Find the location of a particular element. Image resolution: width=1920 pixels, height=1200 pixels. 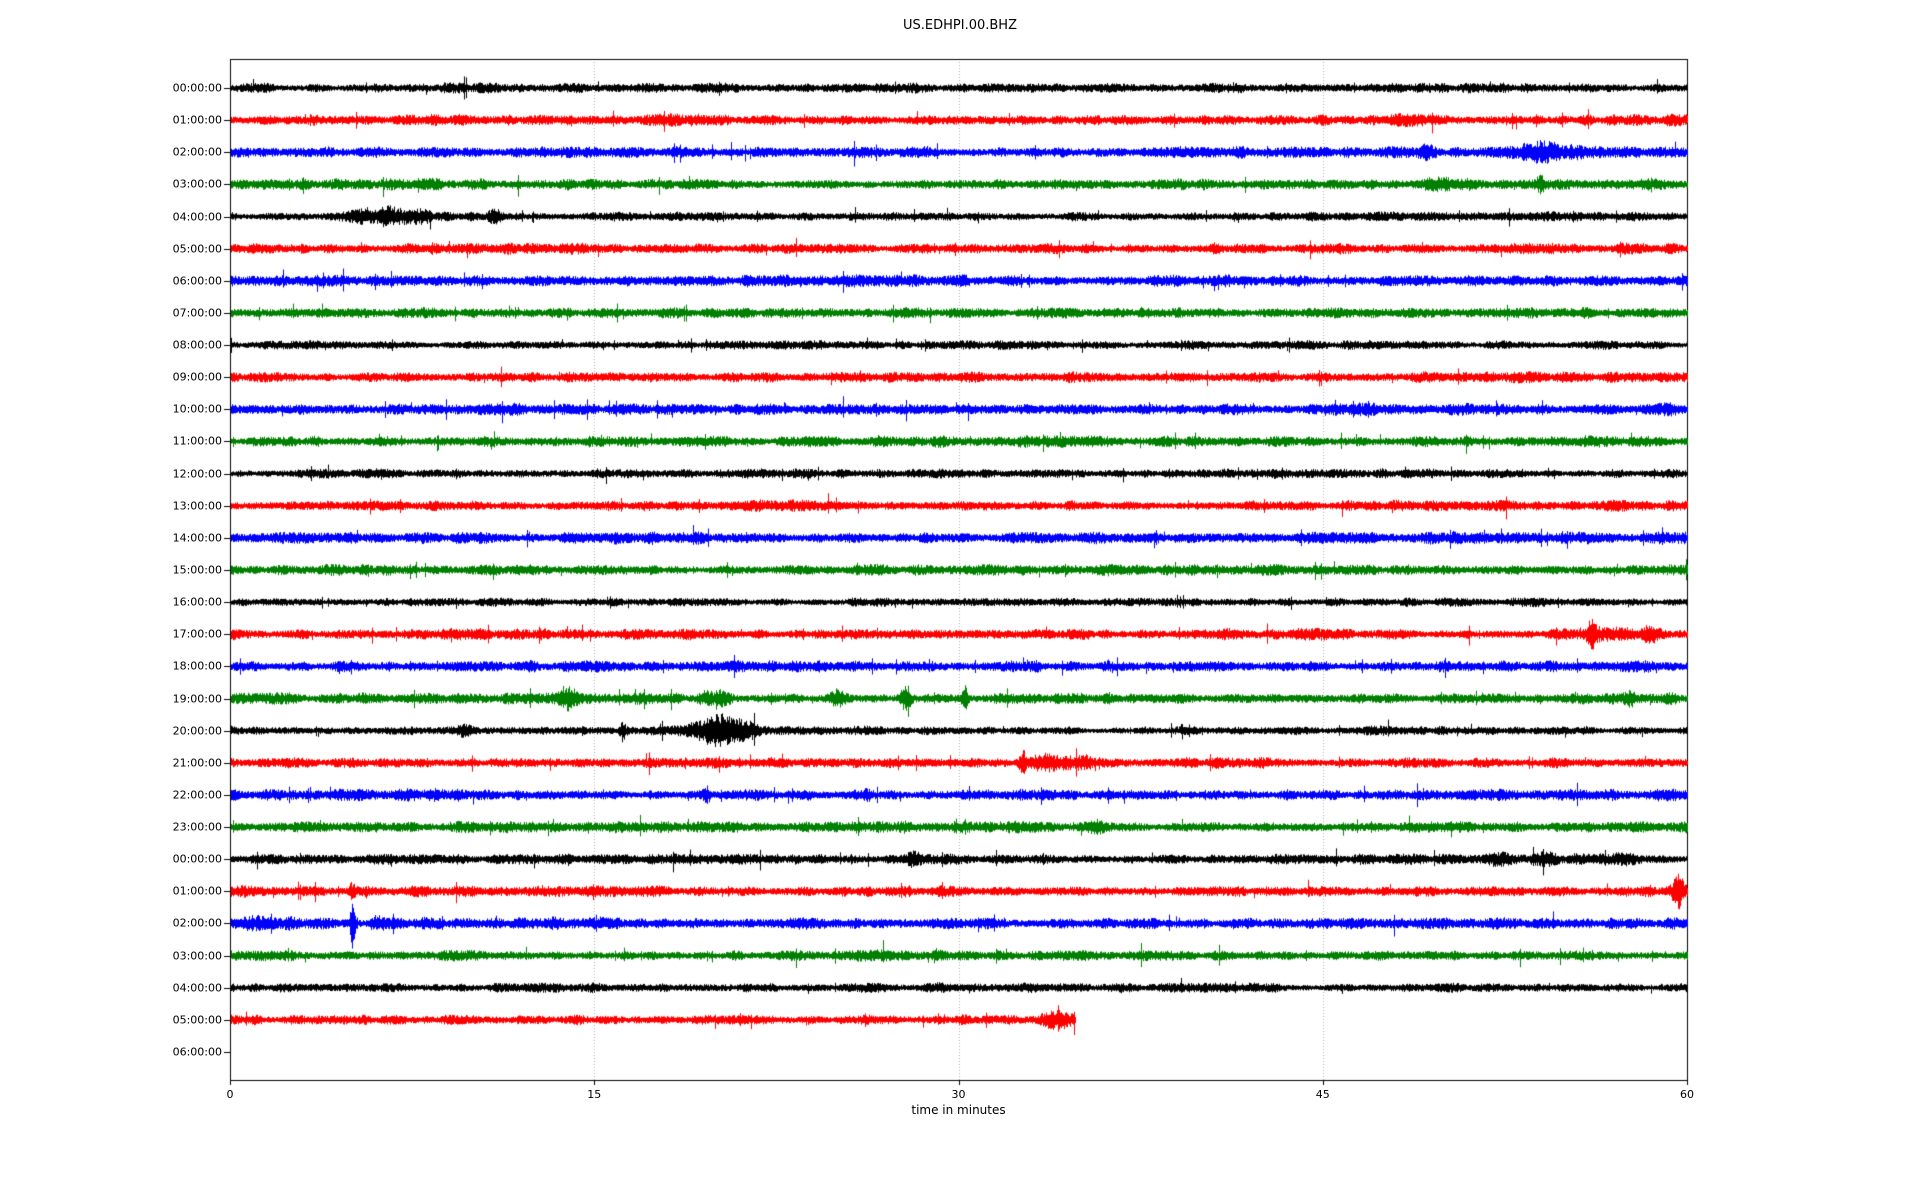

y-tick-label: 13:00:00 is located at coordinates (197, 506).